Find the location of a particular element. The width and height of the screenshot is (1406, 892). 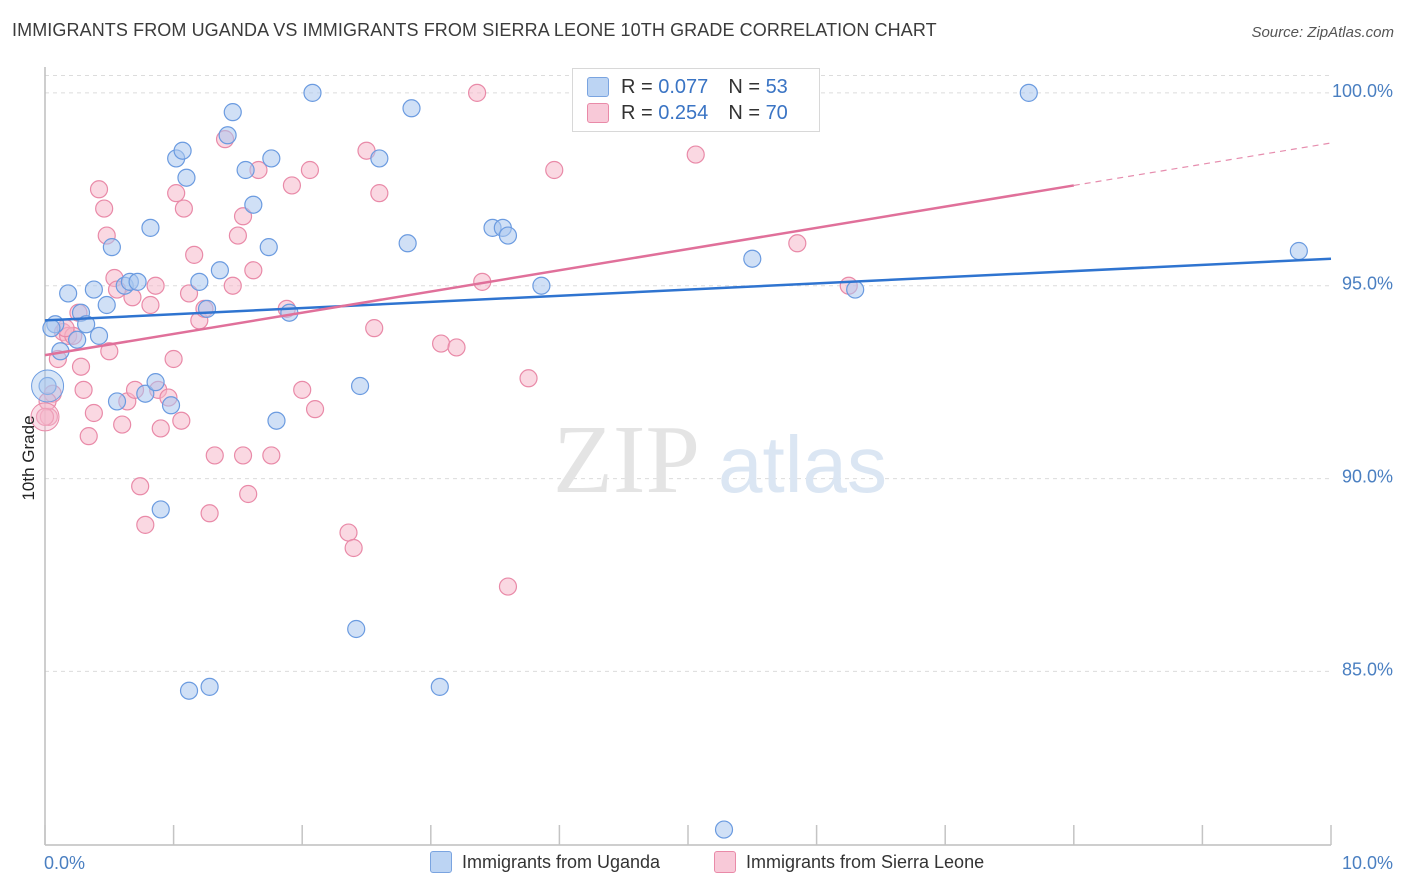

legend-item-uganda: Immigrants from Uganda is located at coordinates (545, 862).